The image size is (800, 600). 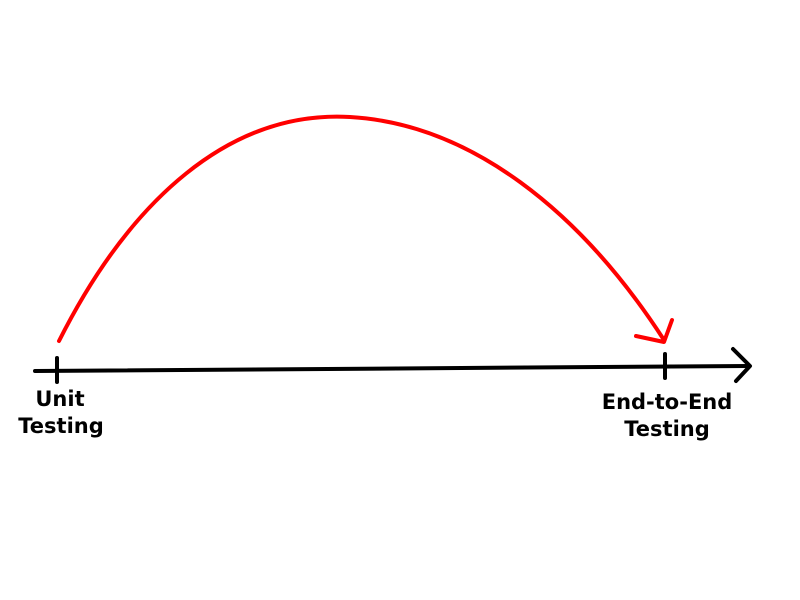 I want to click on end-label-line1: End-to-End, so click(x=667, y=402).